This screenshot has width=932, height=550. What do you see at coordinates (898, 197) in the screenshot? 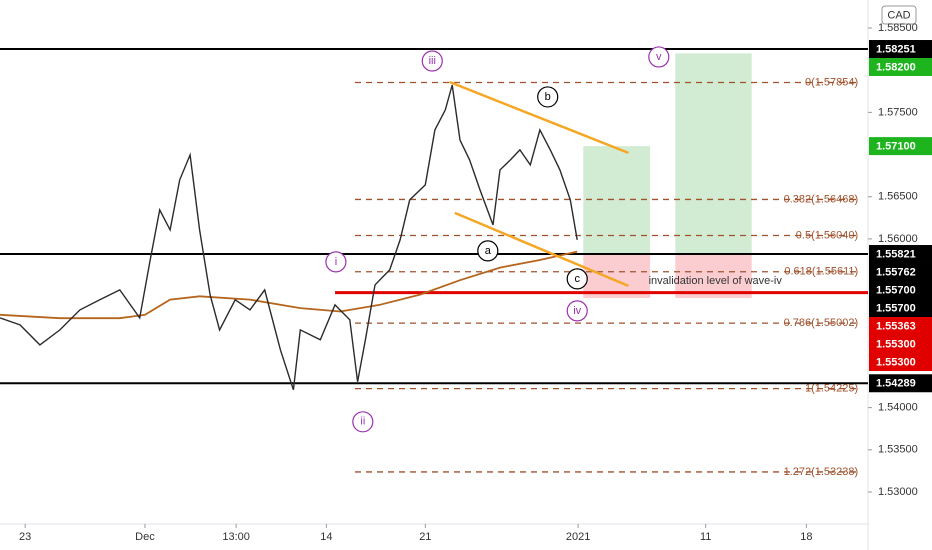
I see `y-tick-label: 1.56500` at bounding box center [898, 197].